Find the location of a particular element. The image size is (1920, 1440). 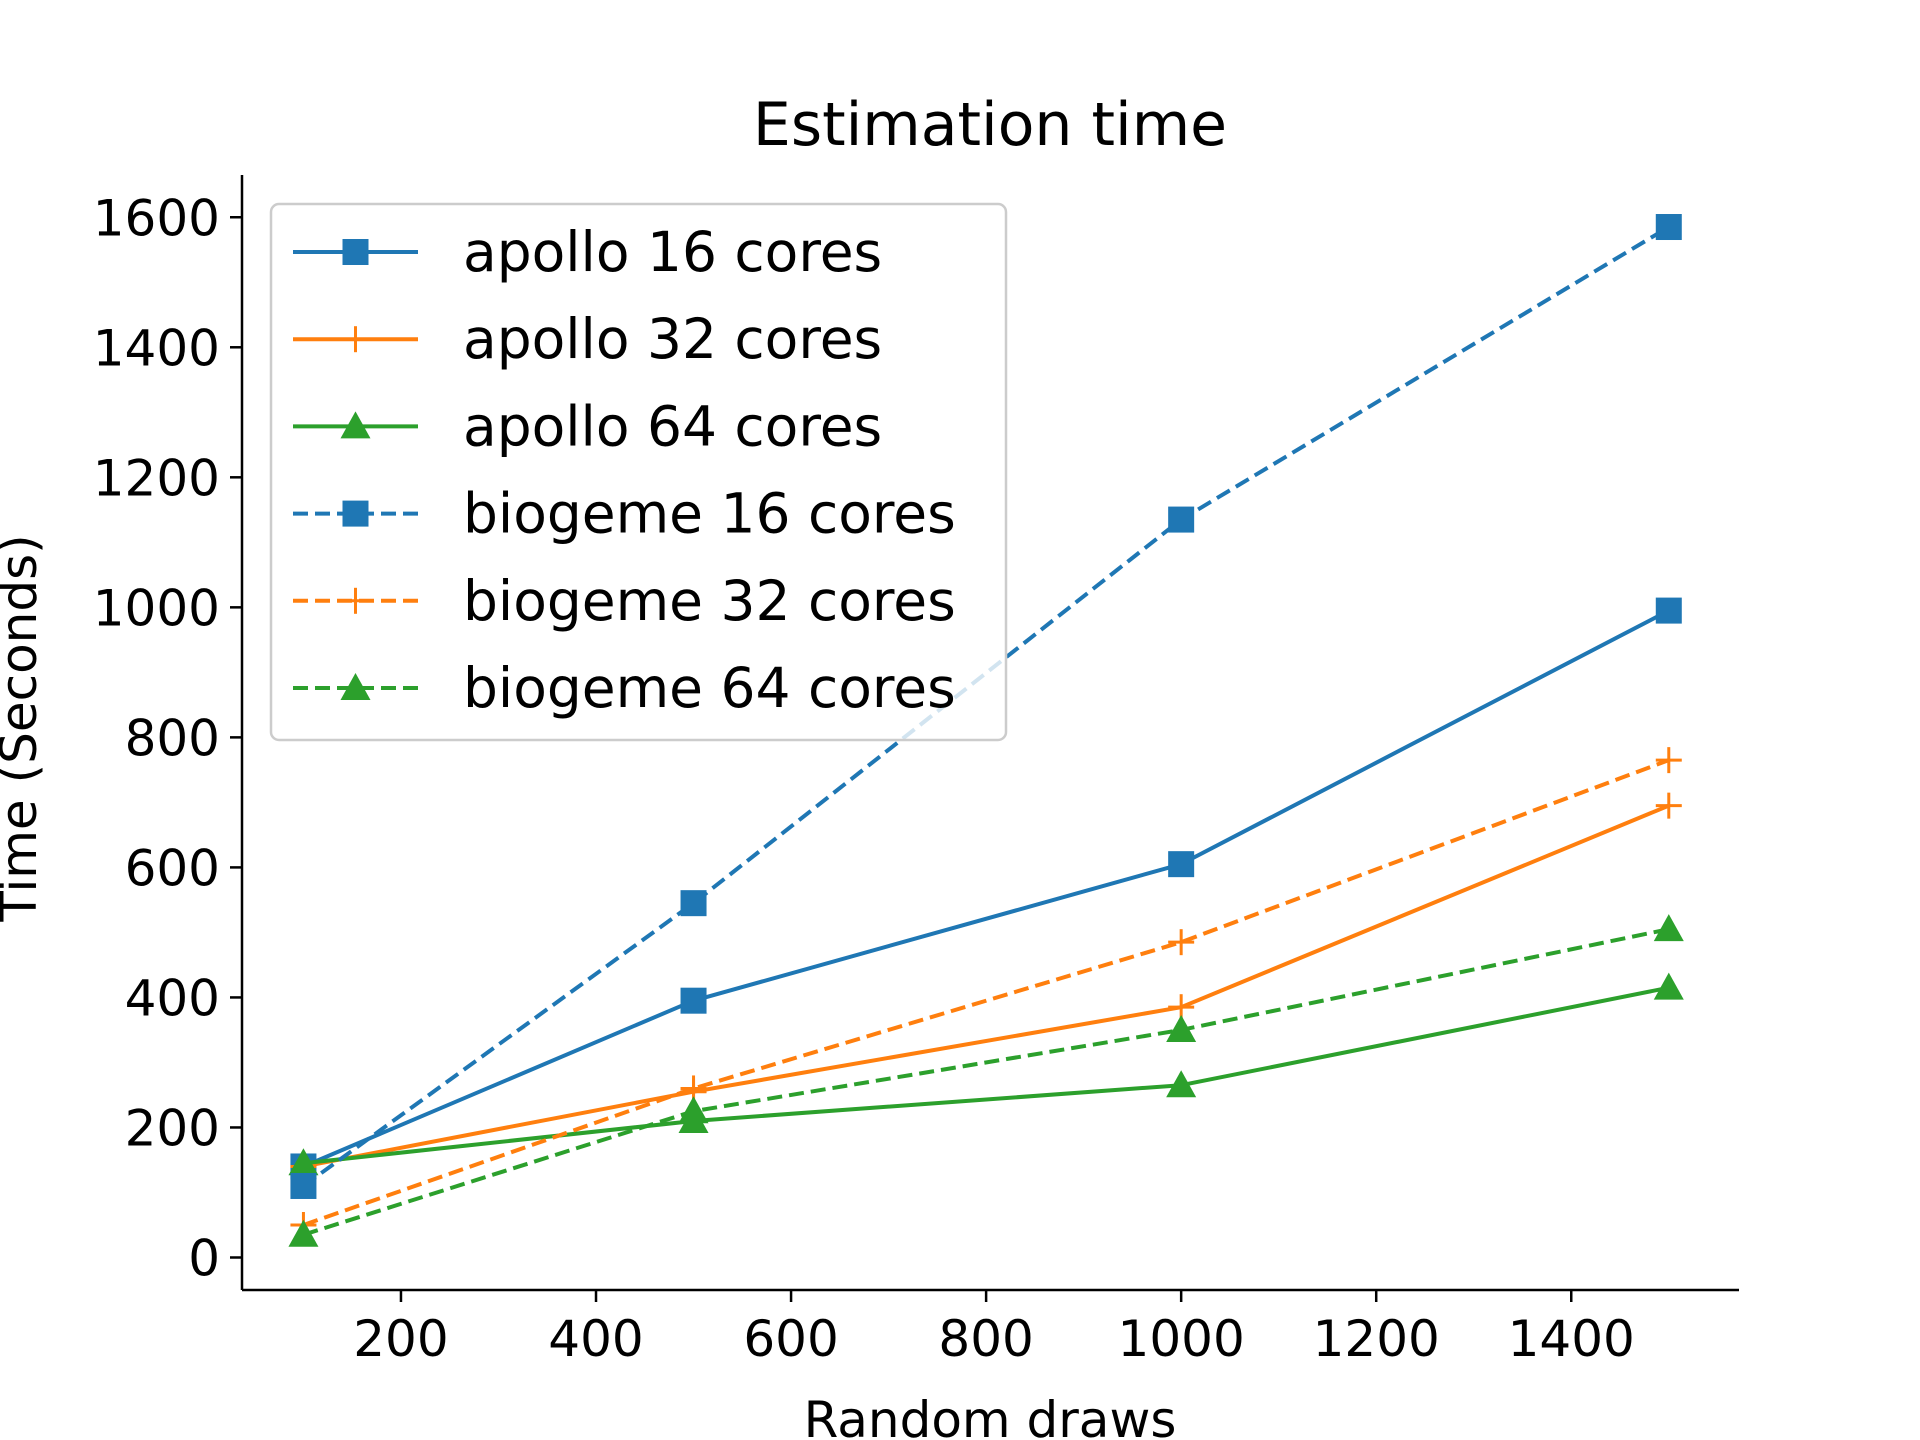

legend-label: apollo 32 cores is located at coordinates (672, 339).